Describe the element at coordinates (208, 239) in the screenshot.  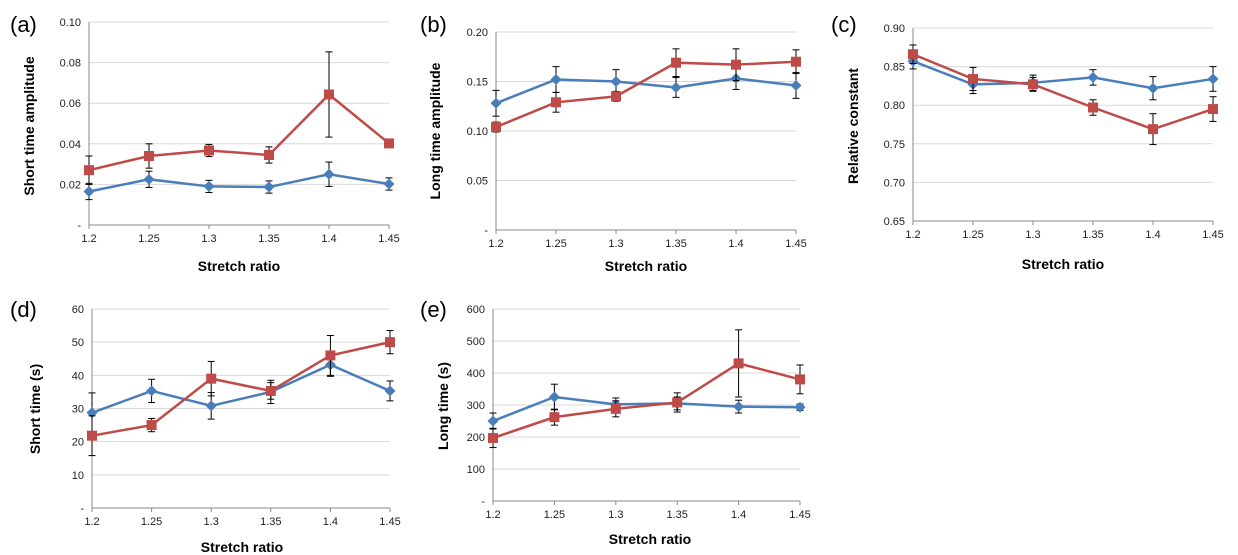
I see `x-tick-label-a: 1.3` at that location.